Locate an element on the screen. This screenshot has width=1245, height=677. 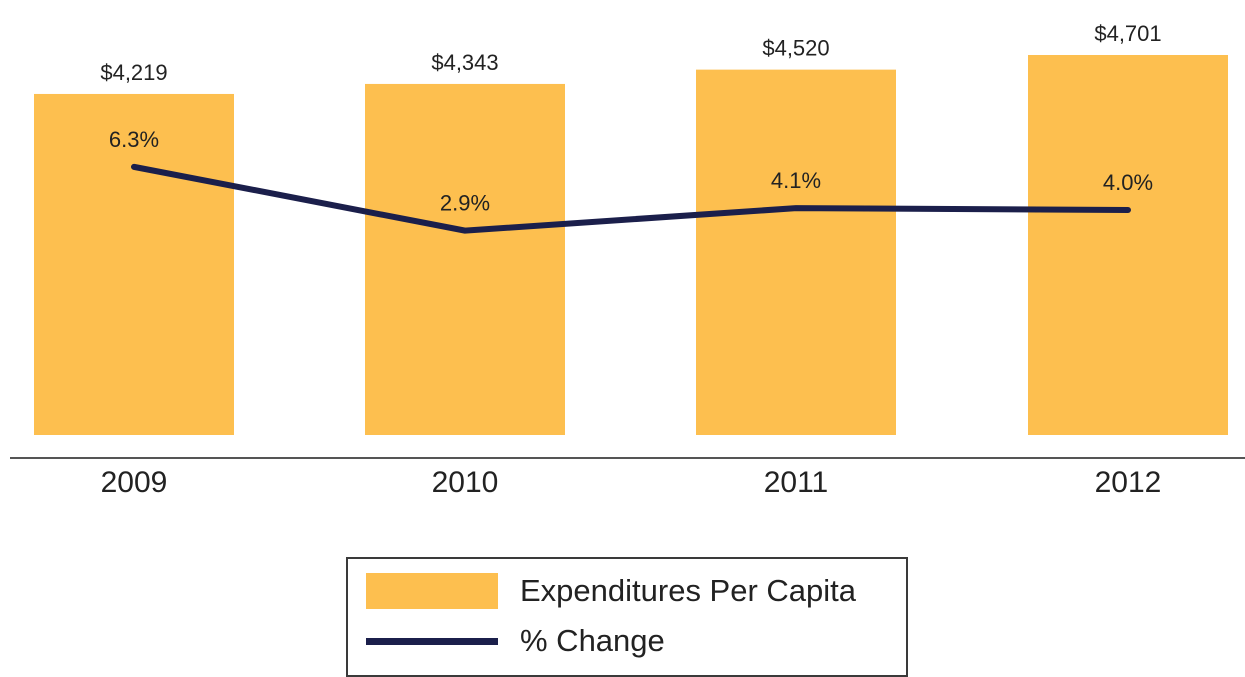
change-line-layer is located at coordinates (631, 199).